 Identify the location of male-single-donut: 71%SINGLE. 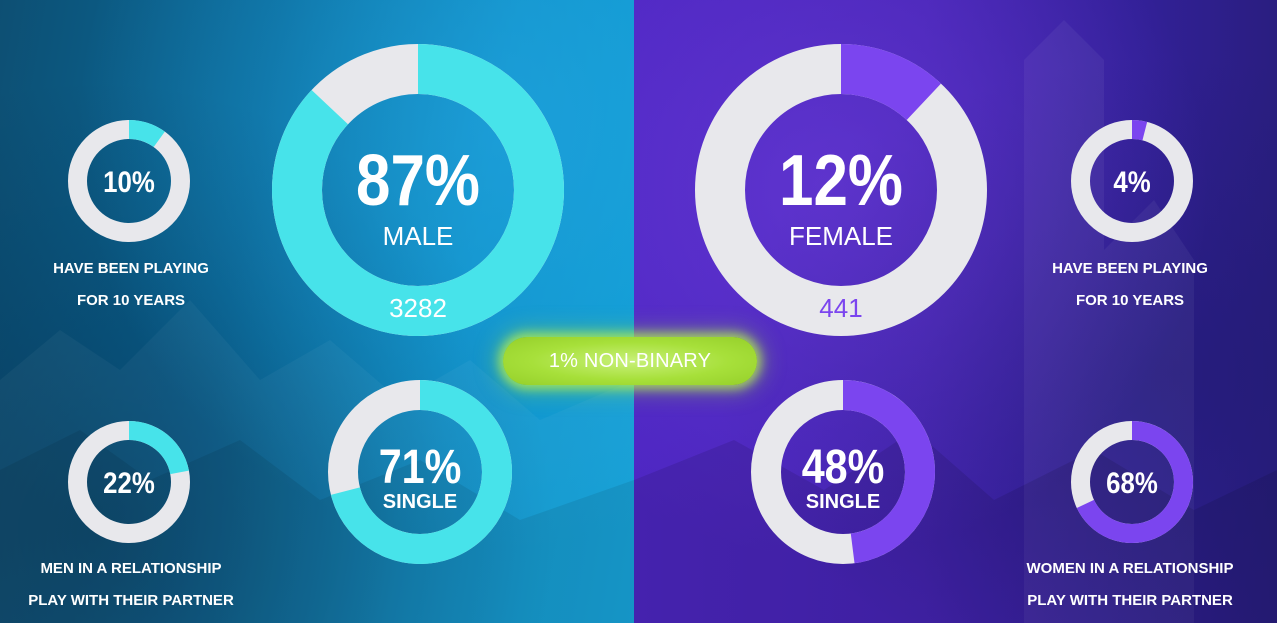
(420, 472).